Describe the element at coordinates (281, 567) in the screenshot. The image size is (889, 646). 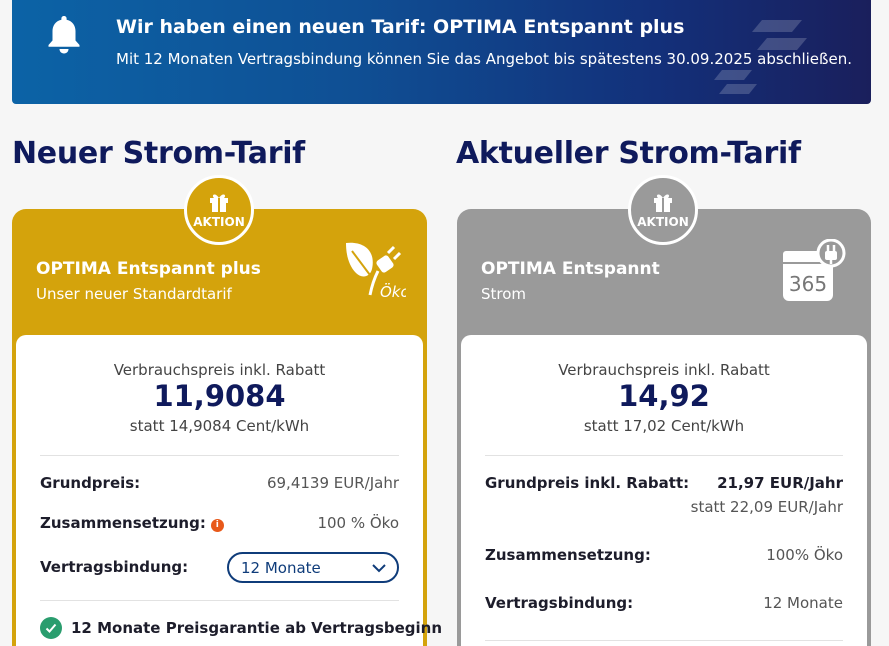
I see `vertragsbindung-selected: 12 Monate` at that location.